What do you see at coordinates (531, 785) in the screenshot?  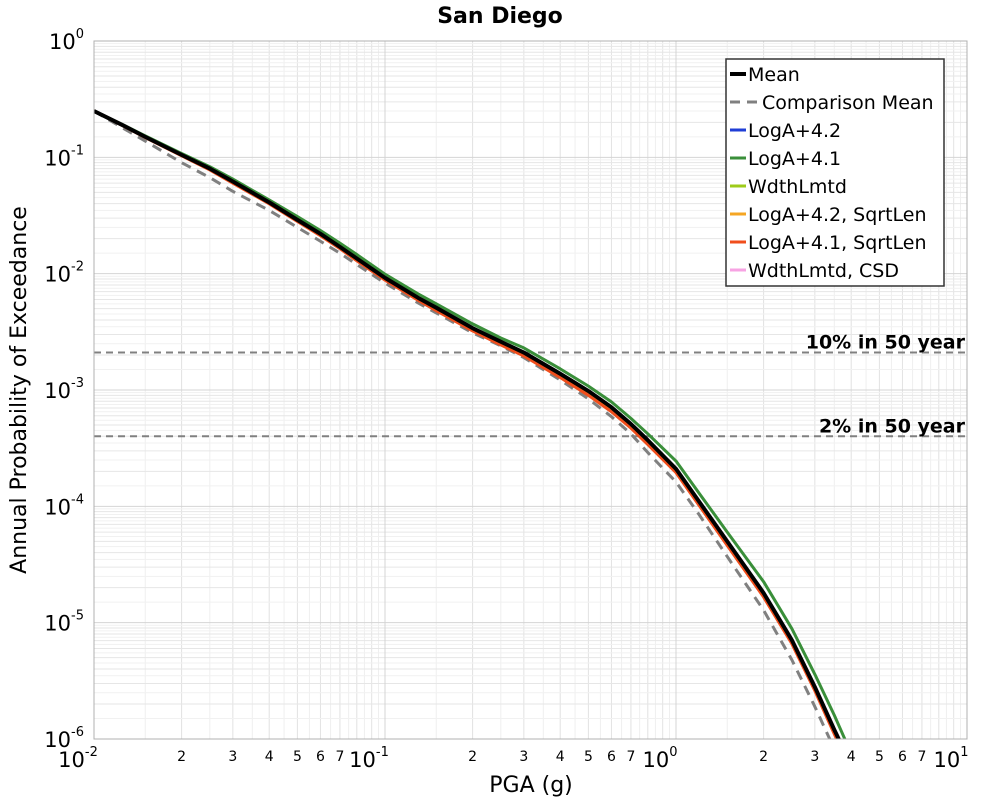 I see `x-axis-label: PGA (g)` at bounding box center [531, 785].